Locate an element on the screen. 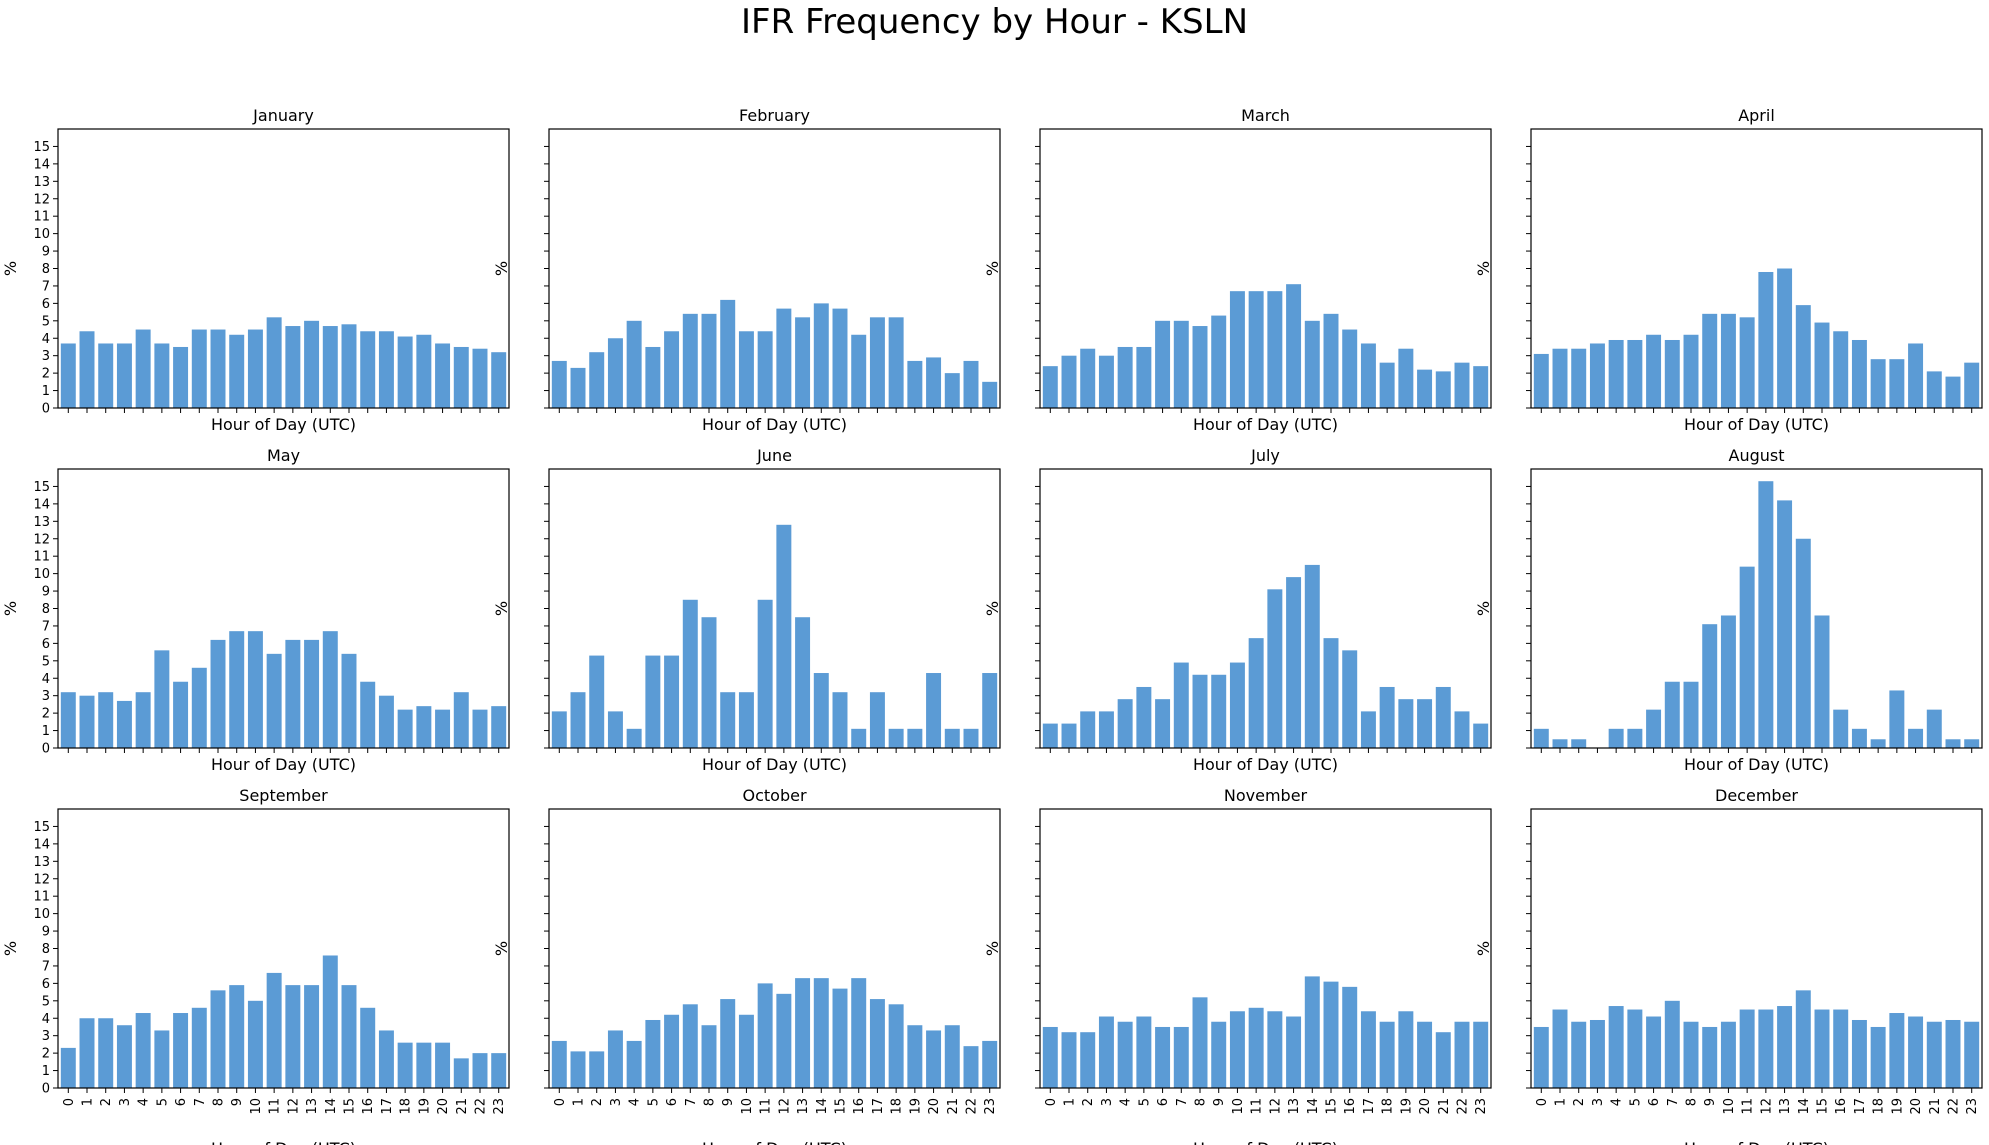  x-tick-label: 23 is located at coordinates (1972, 1106).